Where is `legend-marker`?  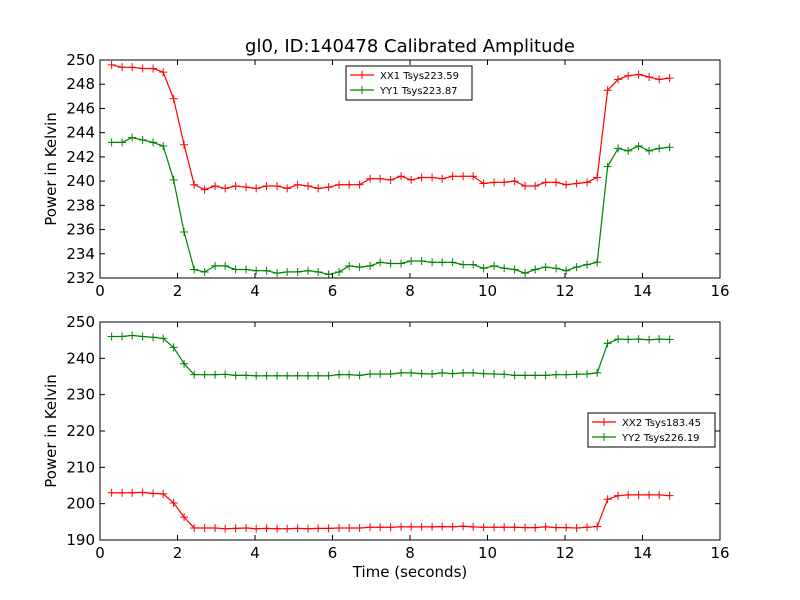
legend-marker is located at coordinates (362, 90).